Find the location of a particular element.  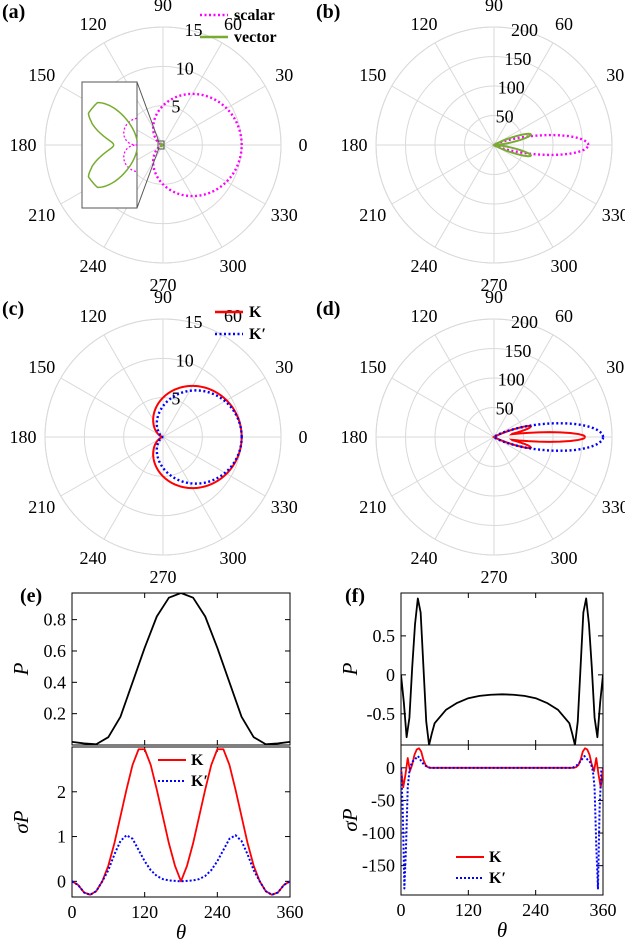

series-line-d-K is located at coordinates (539, 437).